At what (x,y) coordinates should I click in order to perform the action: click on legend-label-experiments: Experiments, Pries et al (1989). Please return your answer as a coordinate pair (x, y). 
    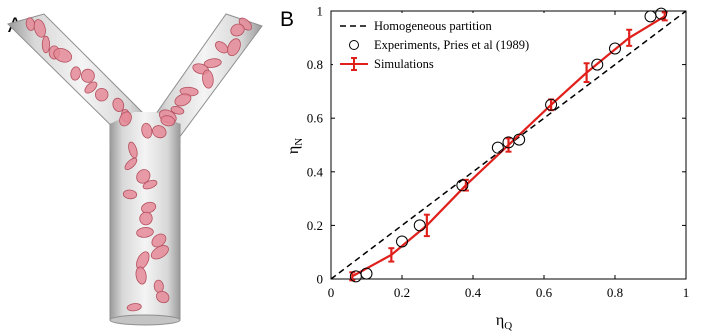
    Looking at the image, I should click on (451, 45).